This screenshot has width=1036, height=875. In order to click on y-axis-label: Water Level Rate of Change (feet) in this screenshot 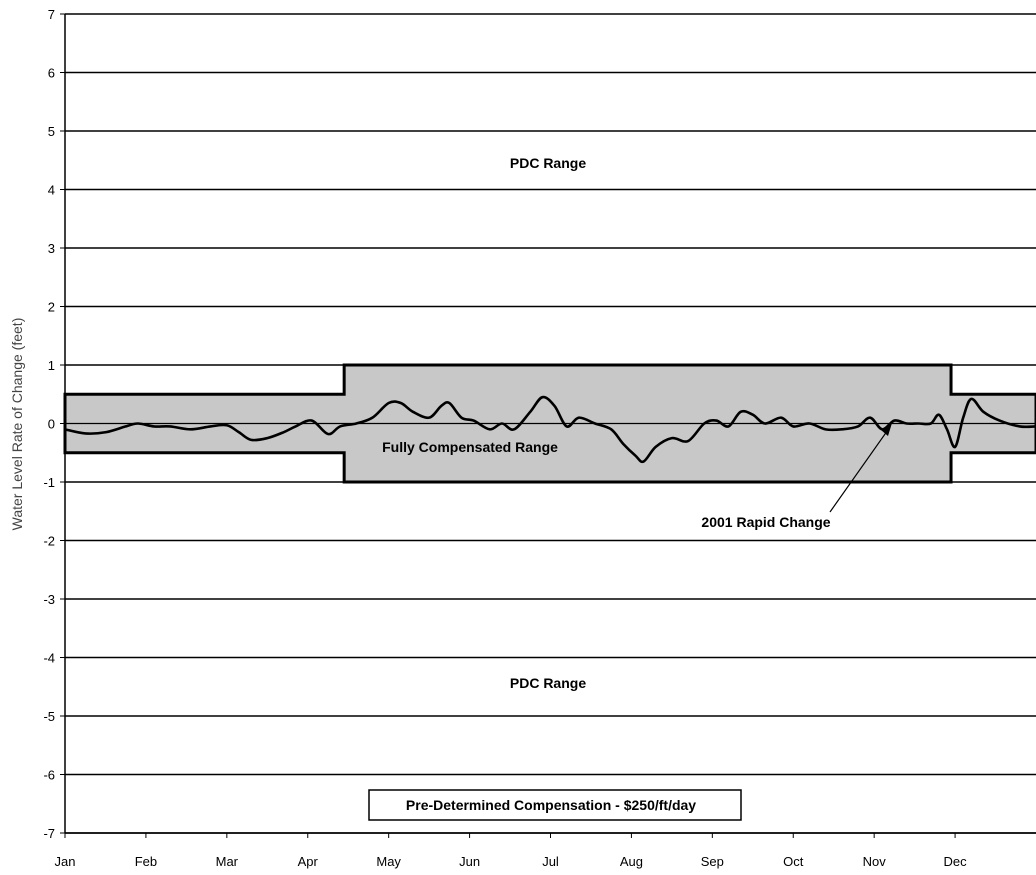, I will do `click(17, 424)`.